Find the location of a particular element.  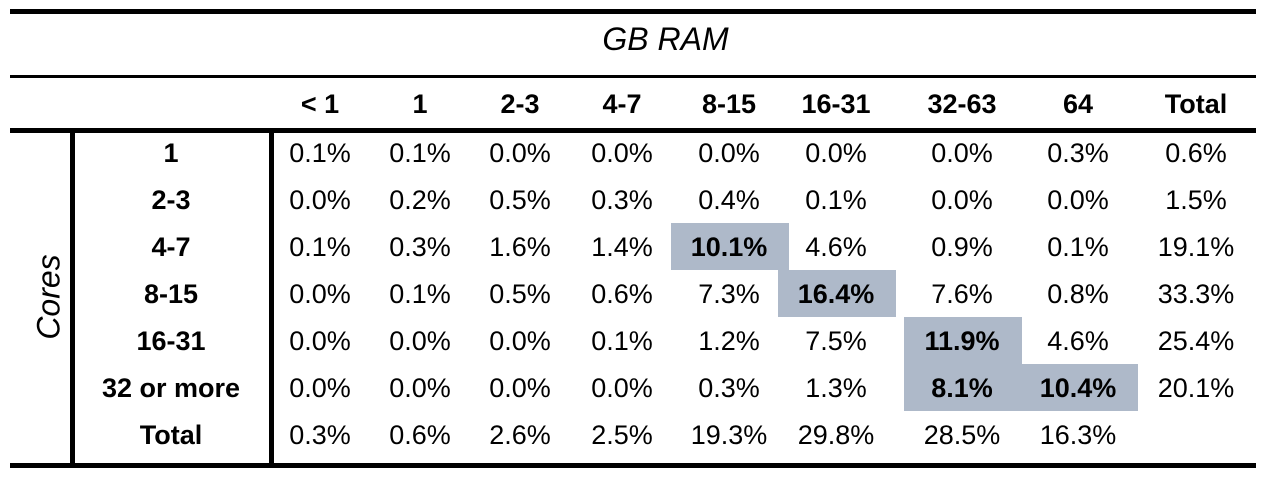

column-header: 4-7 is located at coordinates (622, 104).